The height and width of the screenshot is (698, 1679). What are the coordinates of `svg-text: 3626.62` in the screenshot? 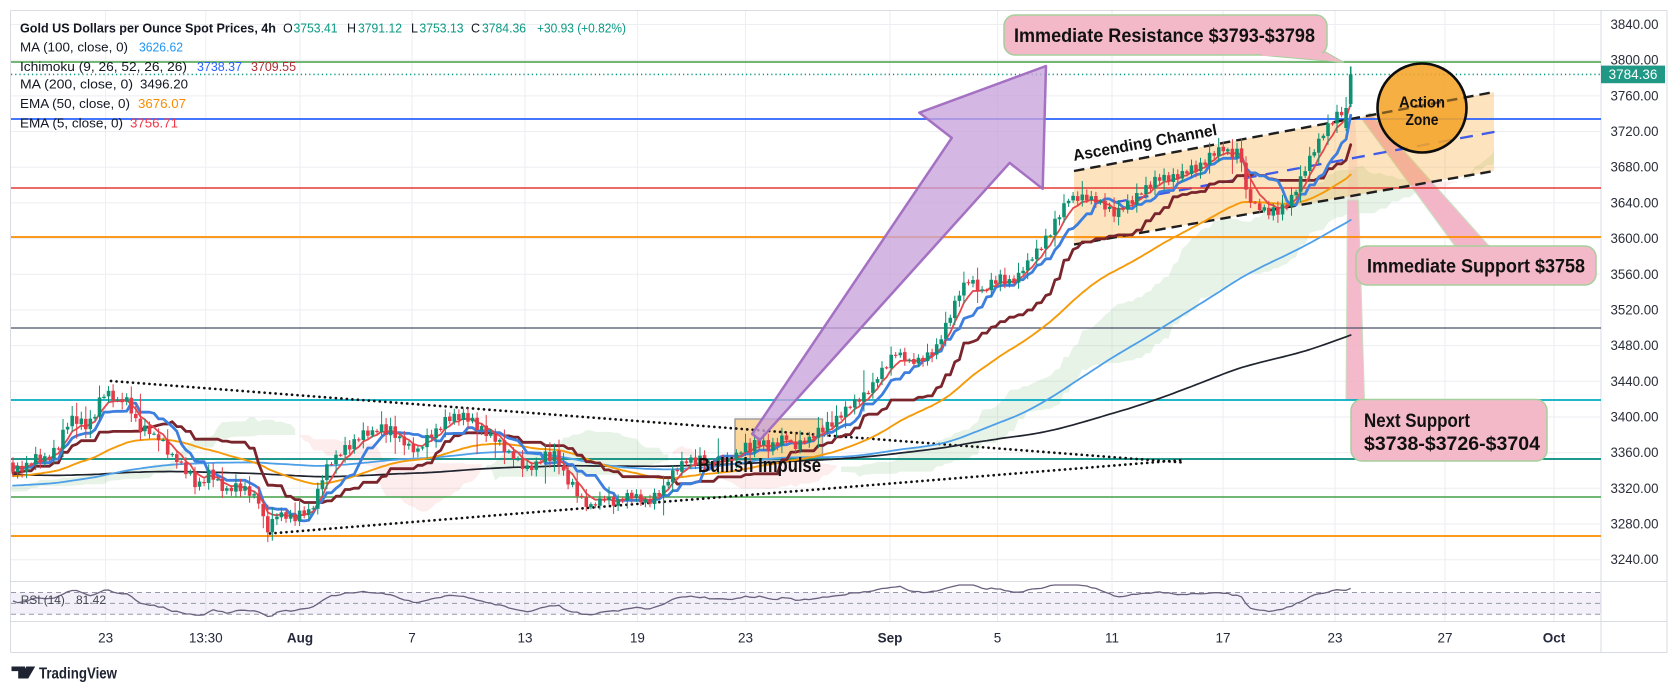 It's located at (161, 48).